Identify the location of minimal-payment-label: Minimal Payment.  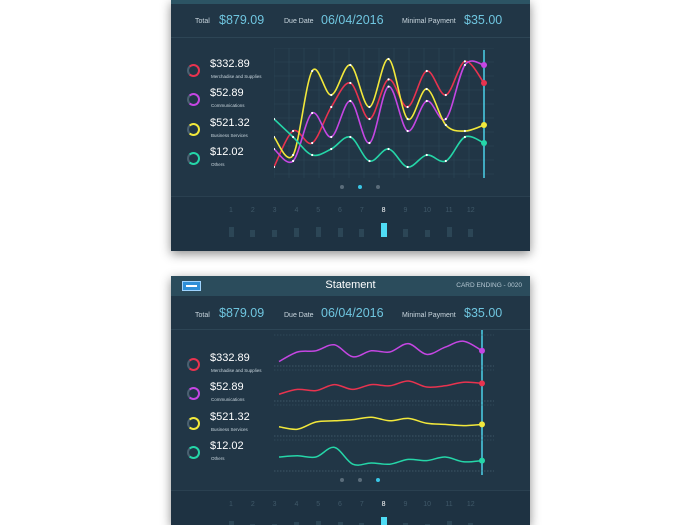
(429, 315).